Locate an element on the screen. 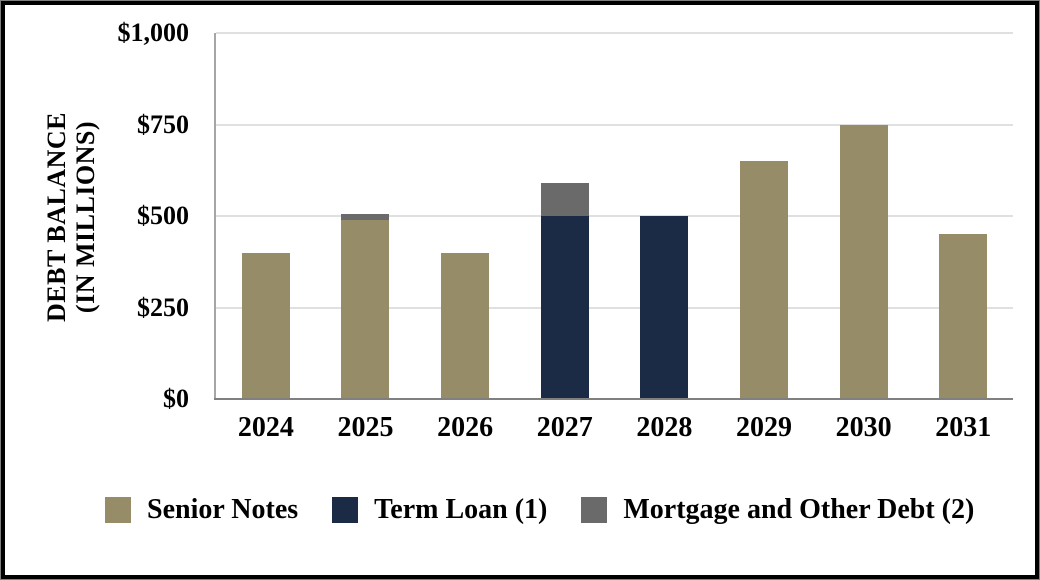 Image resolution: width=1040 pixels, height=580 pixels. x-axis-label-2029: 2029 is located at coordinates (763, 427).